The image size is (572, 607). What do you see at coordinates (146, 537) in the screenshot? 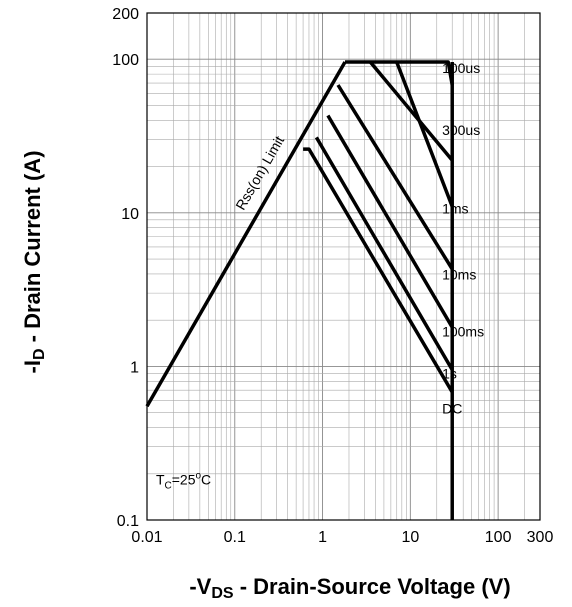
I see `x-tick-label: 0.01` at bounding box center [146, 537].